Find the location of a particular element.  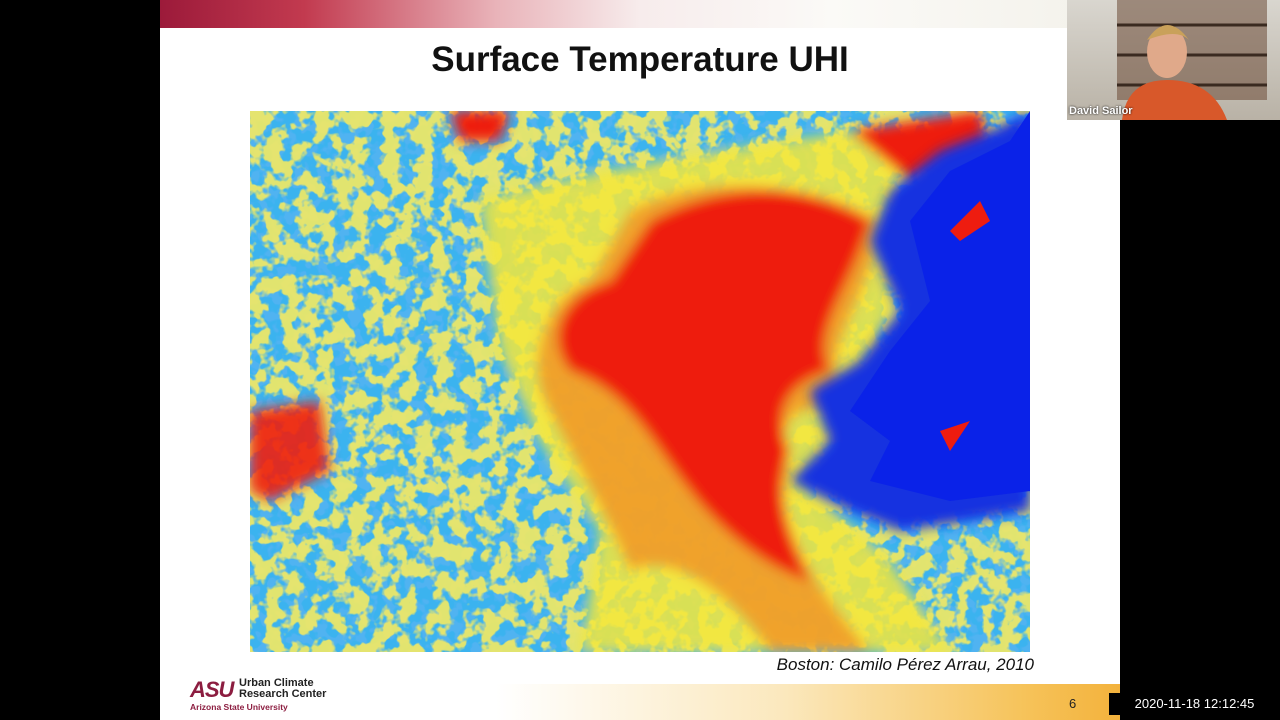

logo-text: Urban Climate is located at coordinates (276, 683).